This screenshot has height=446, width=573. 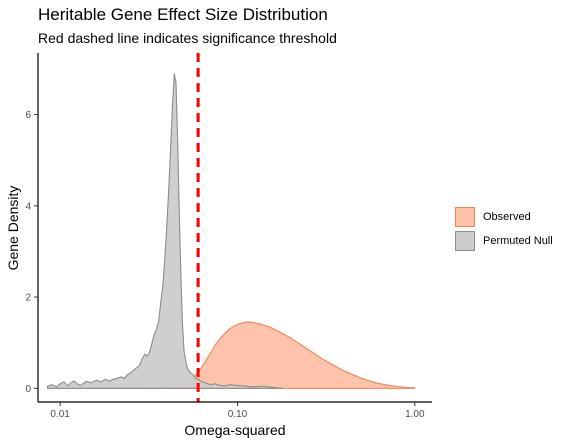 I want to click on legend-label-observed: Observed, so click(x=507, y=217).